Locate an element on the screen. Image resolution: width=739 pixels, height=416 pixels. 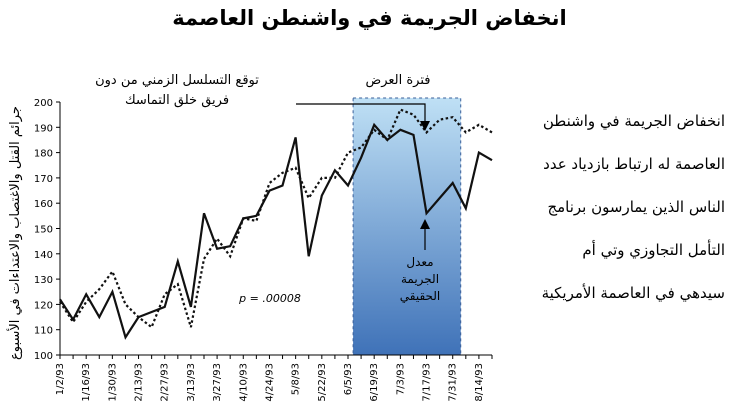
actual-arrow-head is located at coordinates (425, 224).